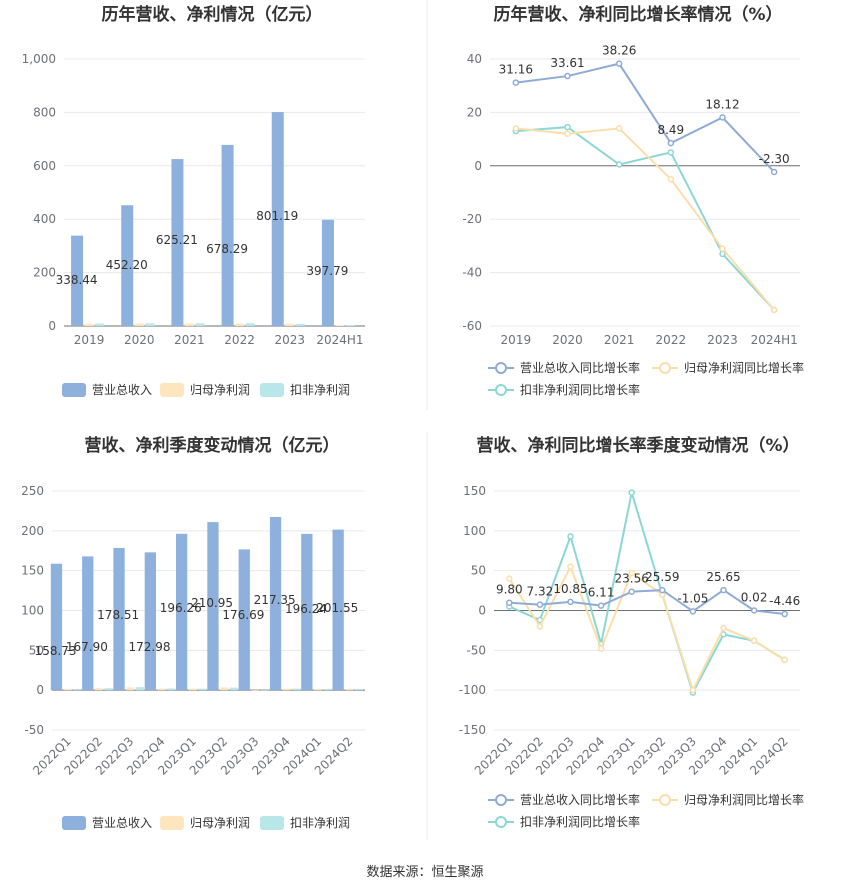  I want to click on data-label: 452.20, so click(127, 265).